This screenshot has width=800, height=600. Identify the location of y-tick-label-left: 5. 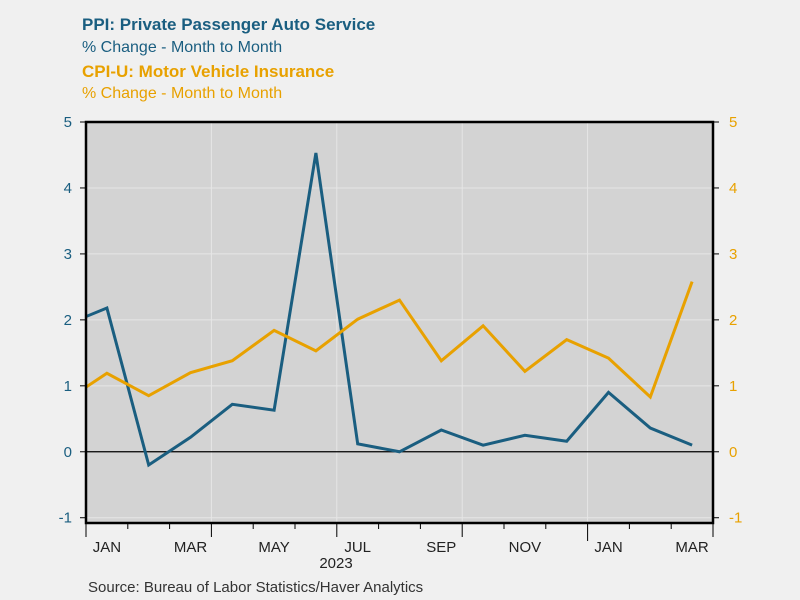
(68, 122).